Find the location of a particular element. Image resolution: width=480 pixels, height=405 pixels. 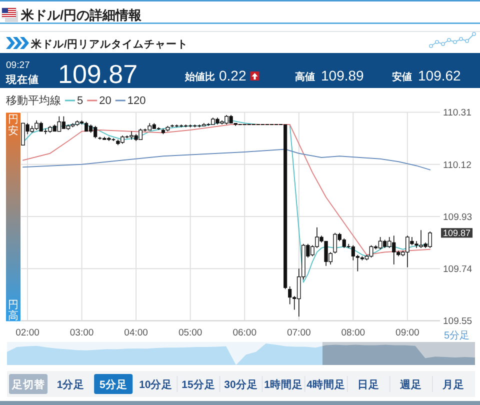

y-tick-label: 110.12 is located at coordinates (457, 165).